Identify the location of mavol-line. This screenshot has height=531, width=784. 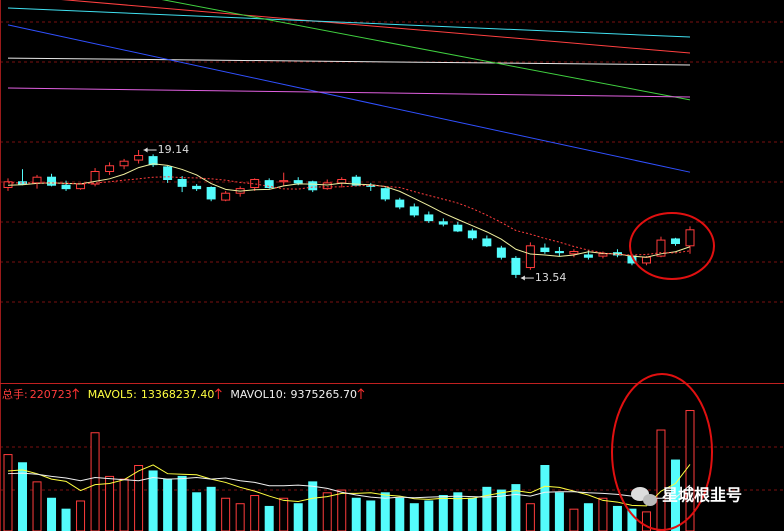
(349, 485).